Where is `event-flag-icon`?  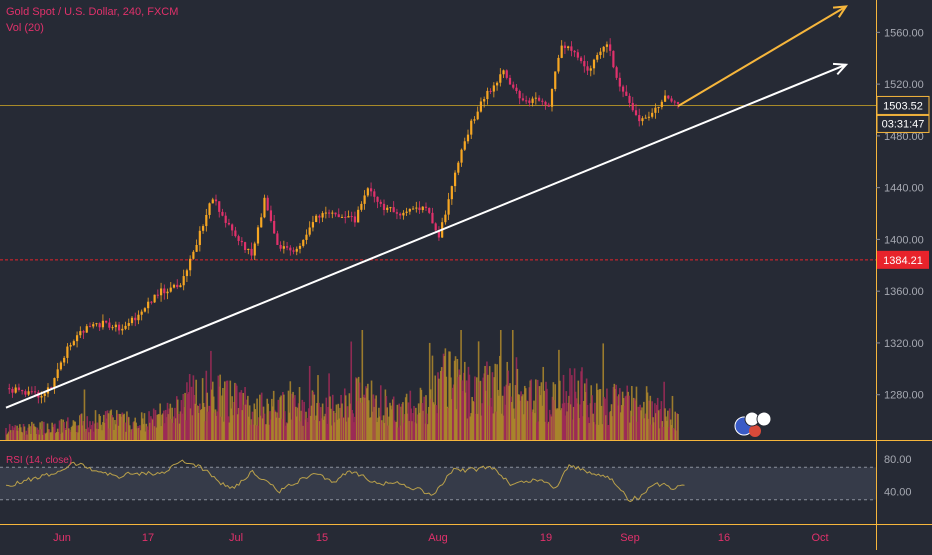 event-flag-icon is located at coordinates (755, 431).